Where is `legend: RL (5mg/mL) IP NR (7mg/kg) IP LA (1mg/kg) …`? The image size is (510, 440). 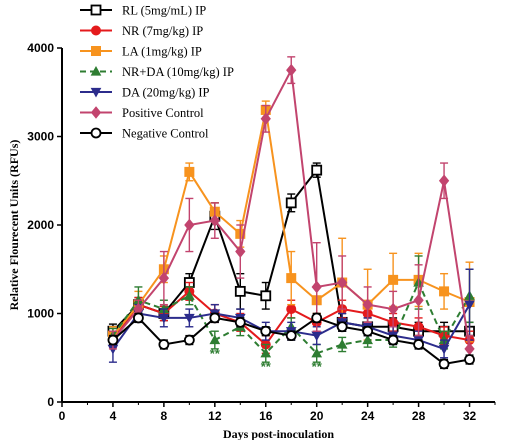
legend: RL (5mg/mL) IP NR (7mg/kg) IP LA (1mg/kg) … is located at coordinates (157, 72).